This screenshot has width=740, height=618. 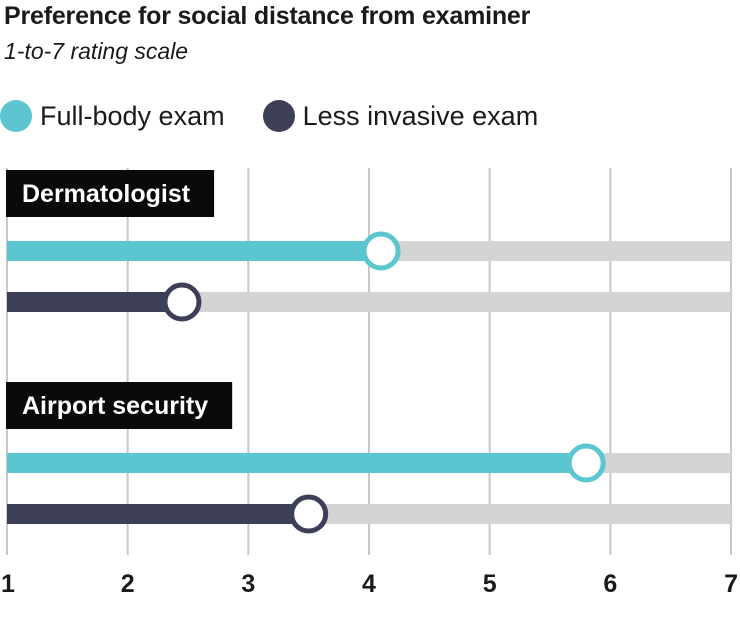 What do you see at coordinates (278, 116) in the screenshot?
I see `legend-swatch-less-invasive` at bounding box center [278, 116].